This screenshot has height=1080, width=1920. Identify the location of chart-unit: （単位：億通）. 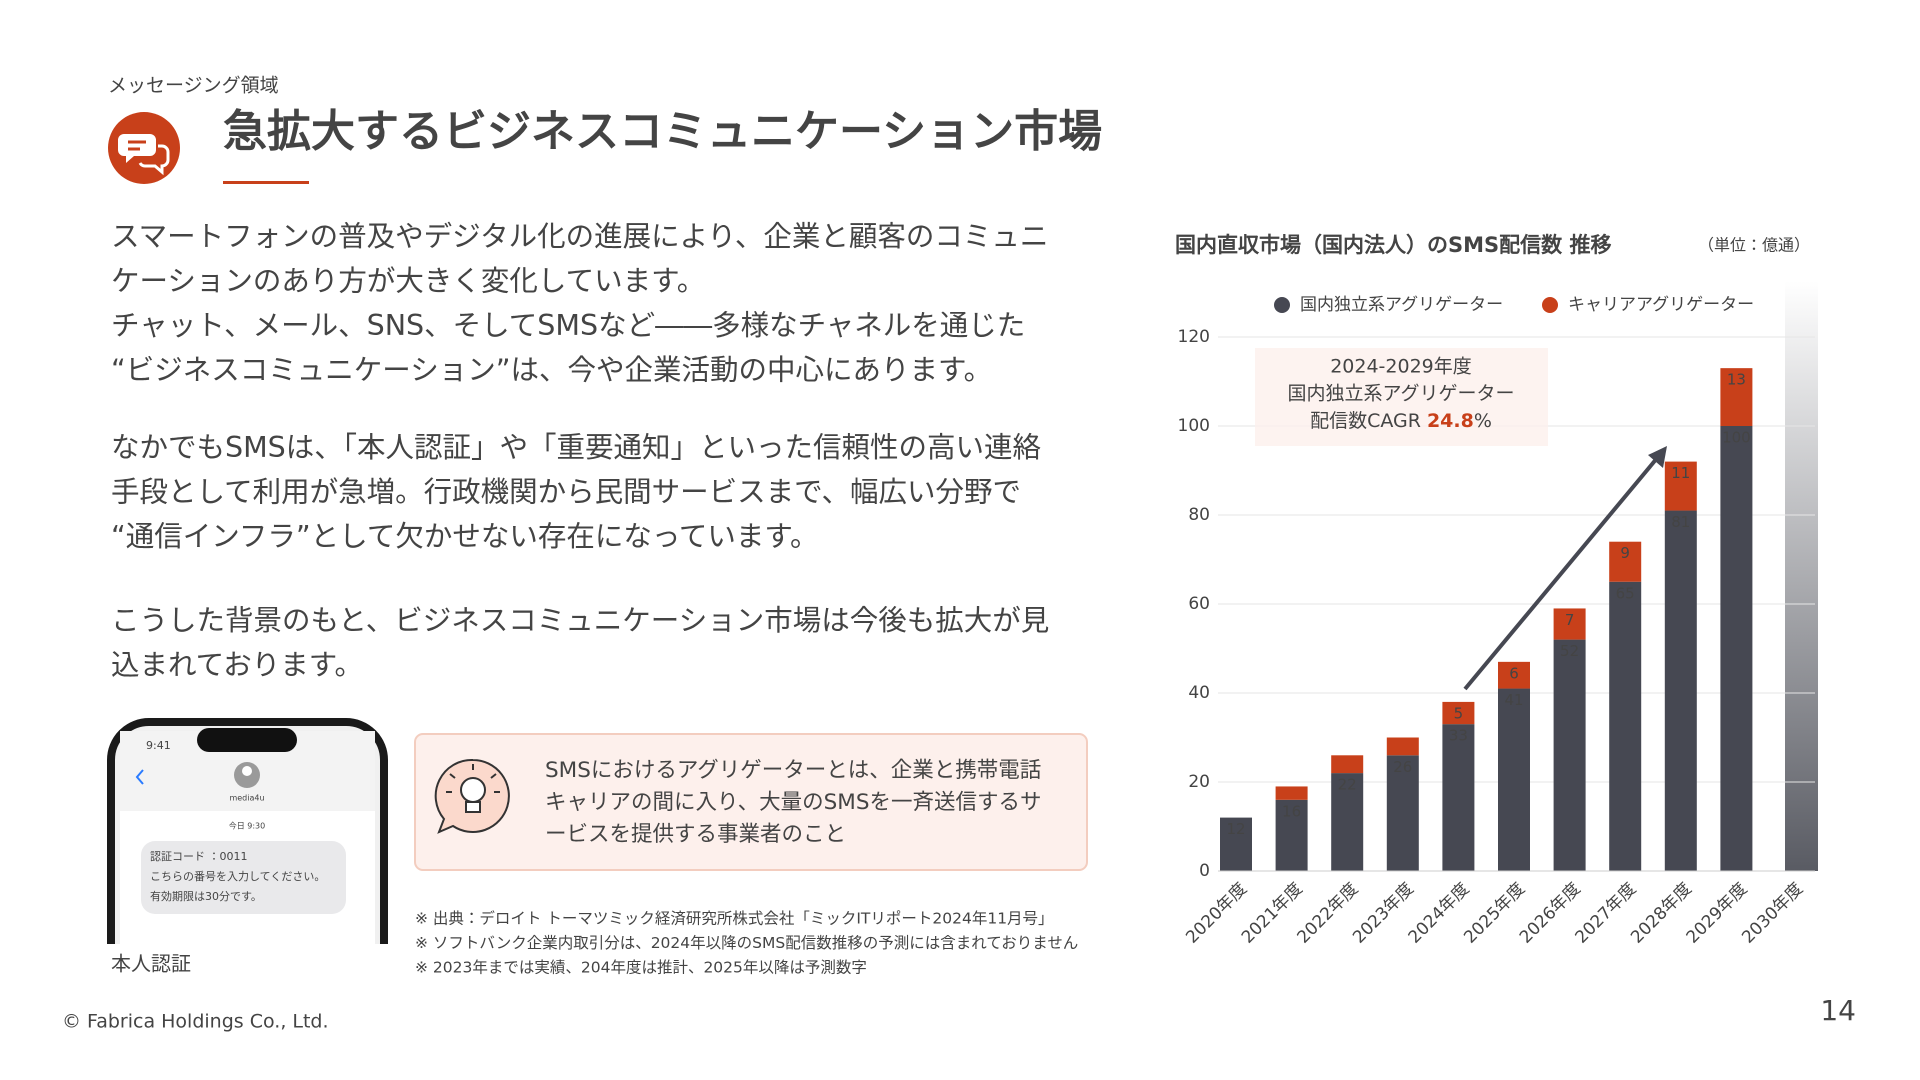
(1754, 245).